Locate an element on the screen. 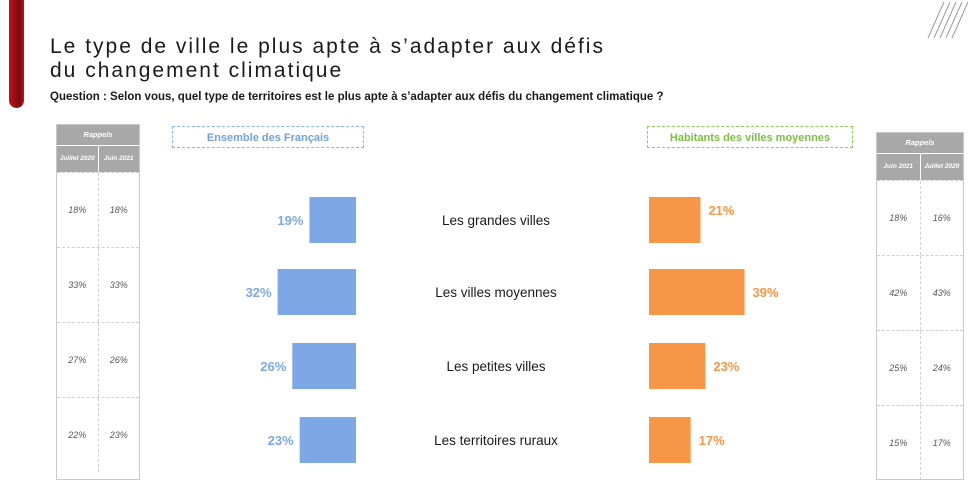 The width and height of the screenshot is (974, 488). data-label-ensemble-1: 32% is located at coordinates (259, 292).